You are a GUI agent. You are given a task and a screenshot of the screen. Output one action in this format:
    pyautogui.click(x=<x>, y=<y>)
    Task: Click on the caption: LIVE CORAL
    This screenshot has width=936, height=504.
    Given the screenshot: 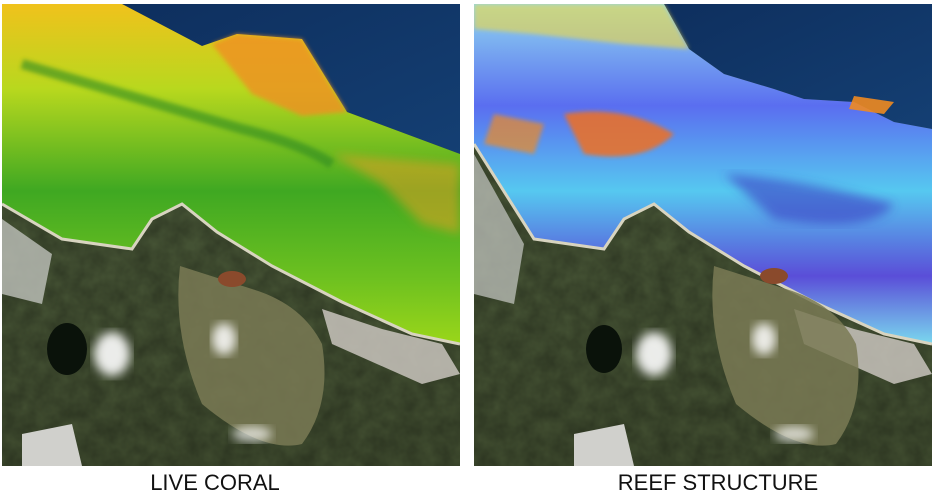 What is the action you would take?
    pyautogui.click(x=215, y=482)
    